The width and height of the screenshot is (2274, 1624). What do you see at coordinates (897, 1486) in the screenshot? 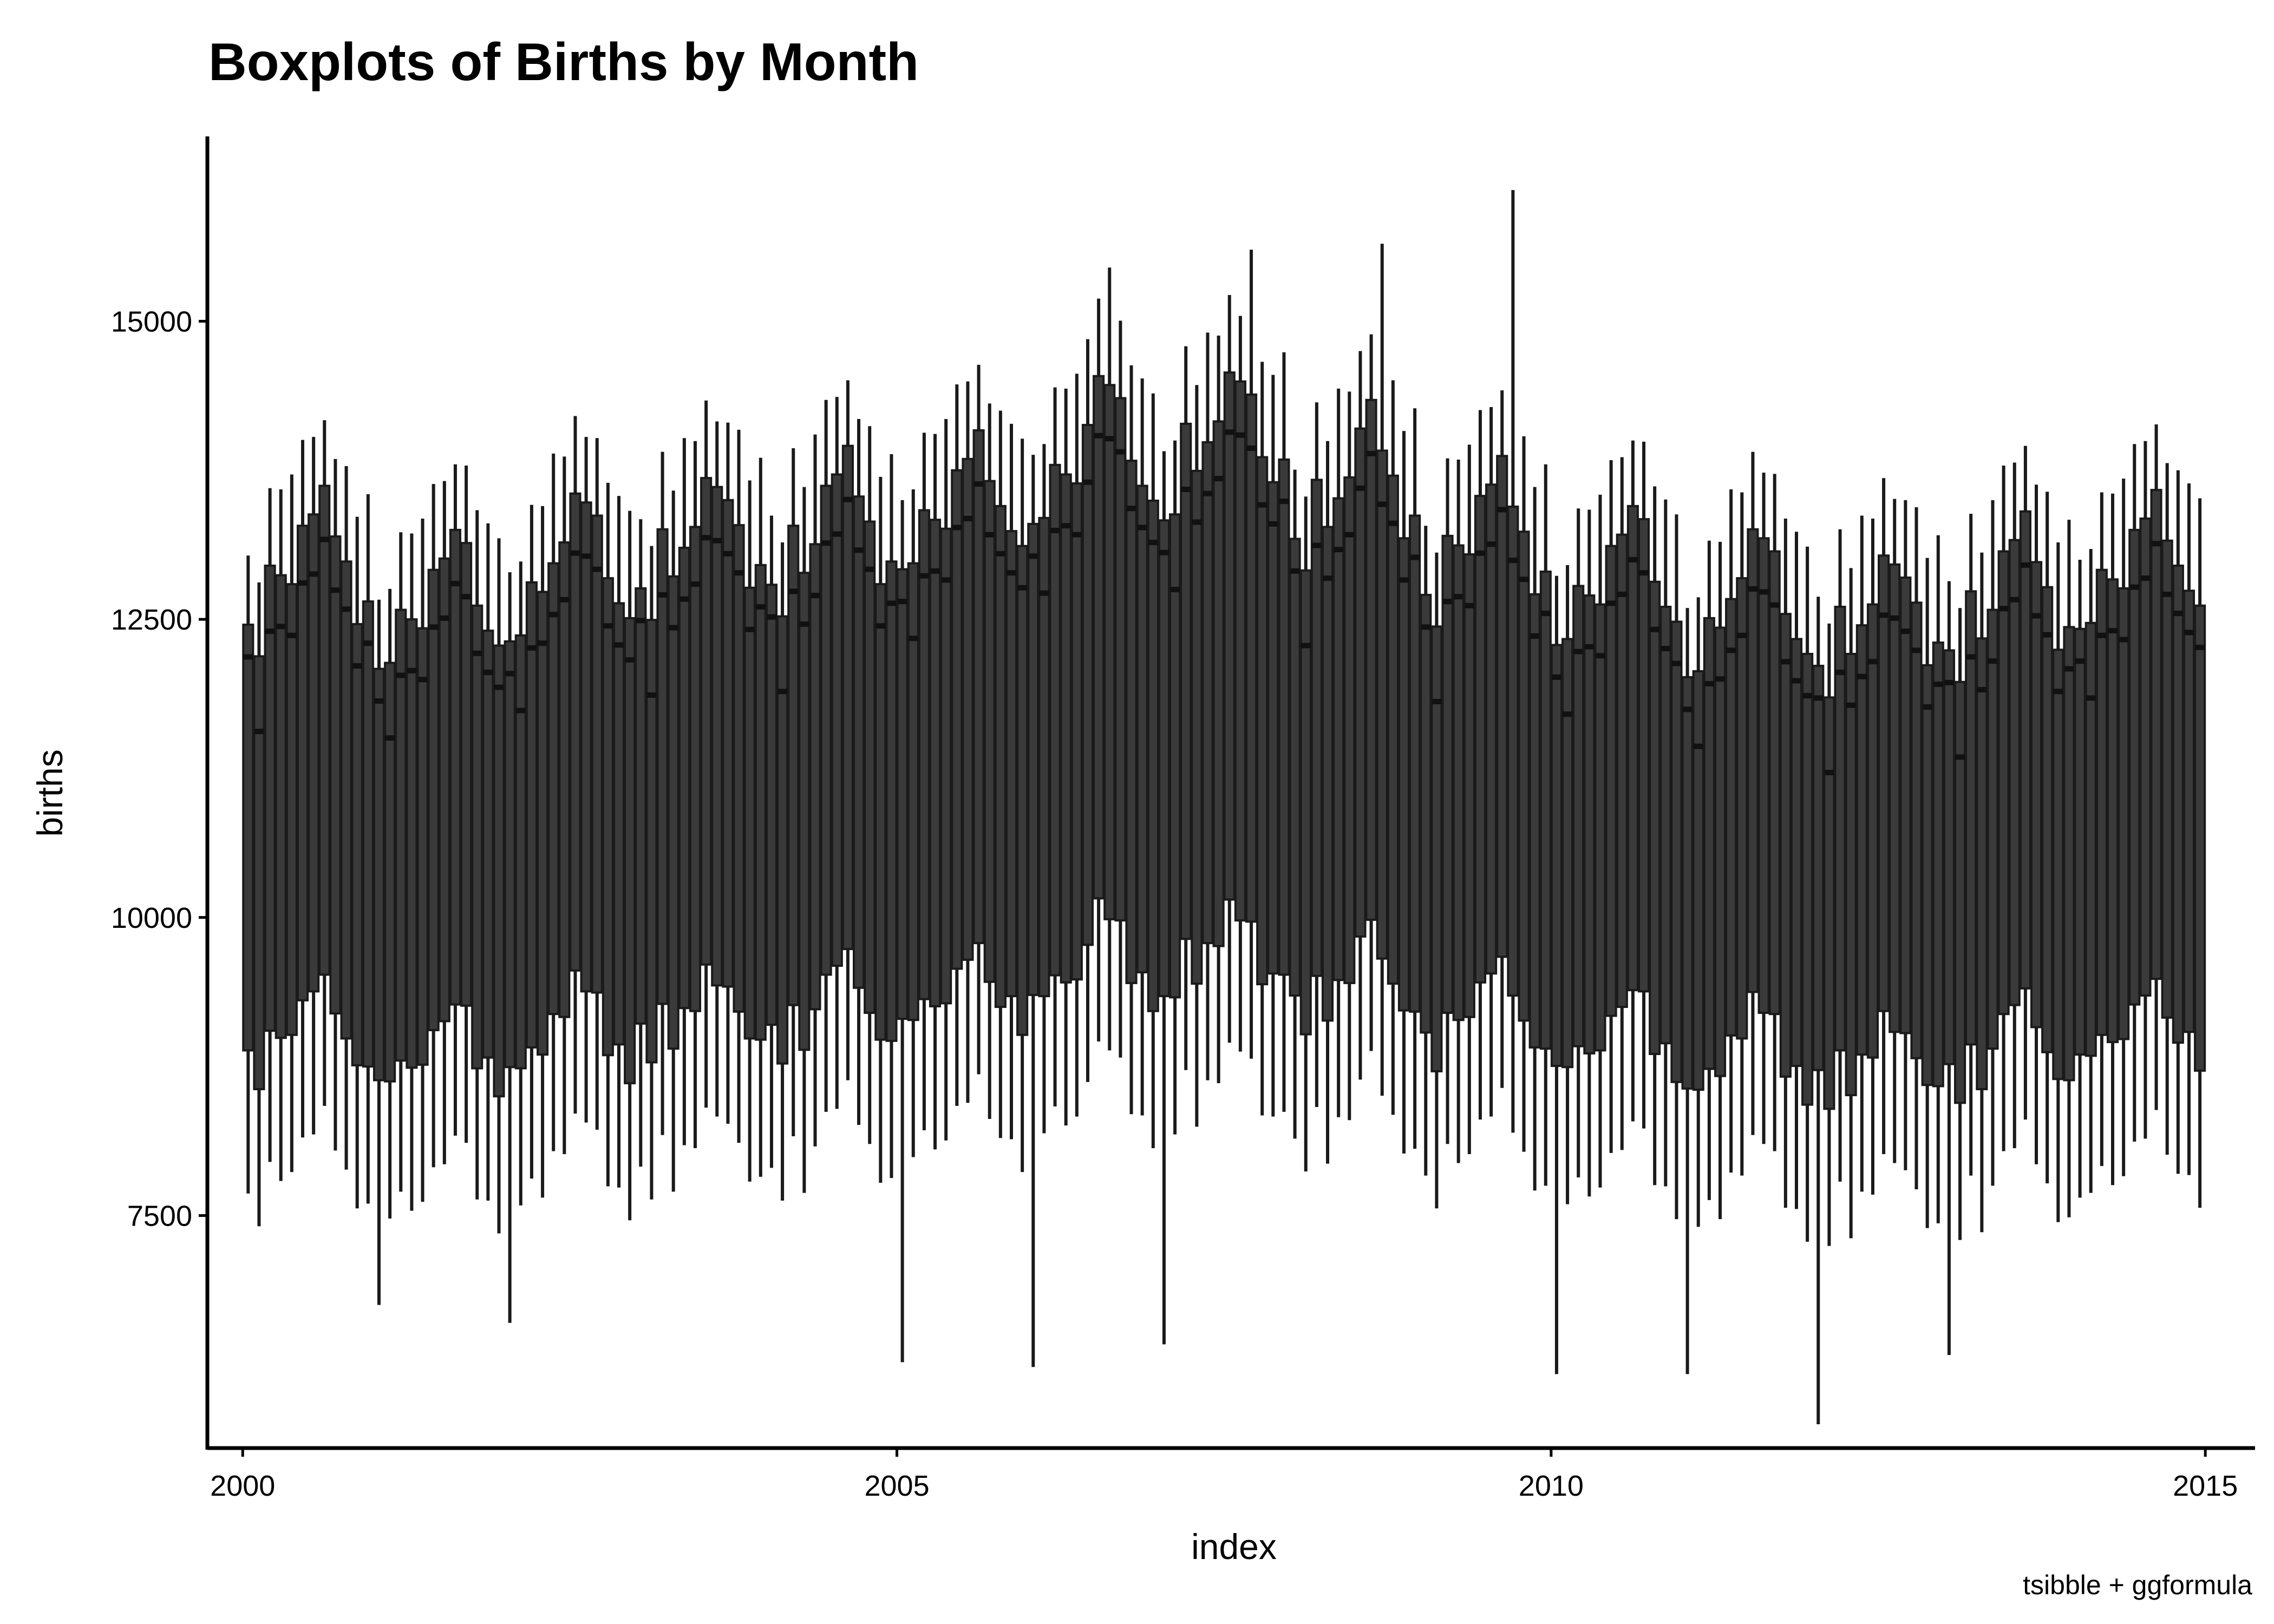
I see `x-tick-label: 2005` at bounding box center [897, 1486].